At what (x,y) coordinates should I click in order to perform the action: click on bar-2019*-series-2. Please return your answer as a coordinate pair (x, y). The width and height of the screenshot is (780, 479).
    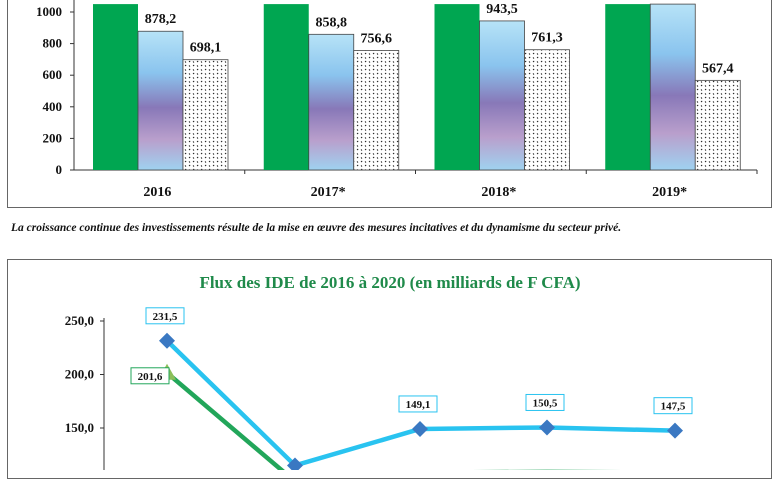
    Looking at the image, I should click on (672, 87).